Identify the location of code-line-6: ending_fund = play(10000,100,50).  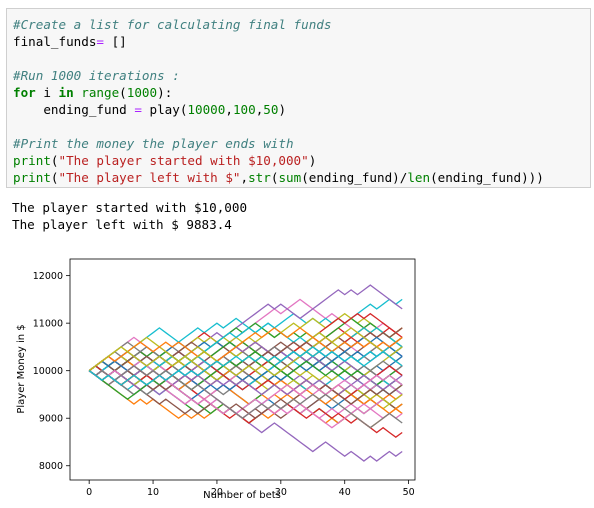
(150, 109).